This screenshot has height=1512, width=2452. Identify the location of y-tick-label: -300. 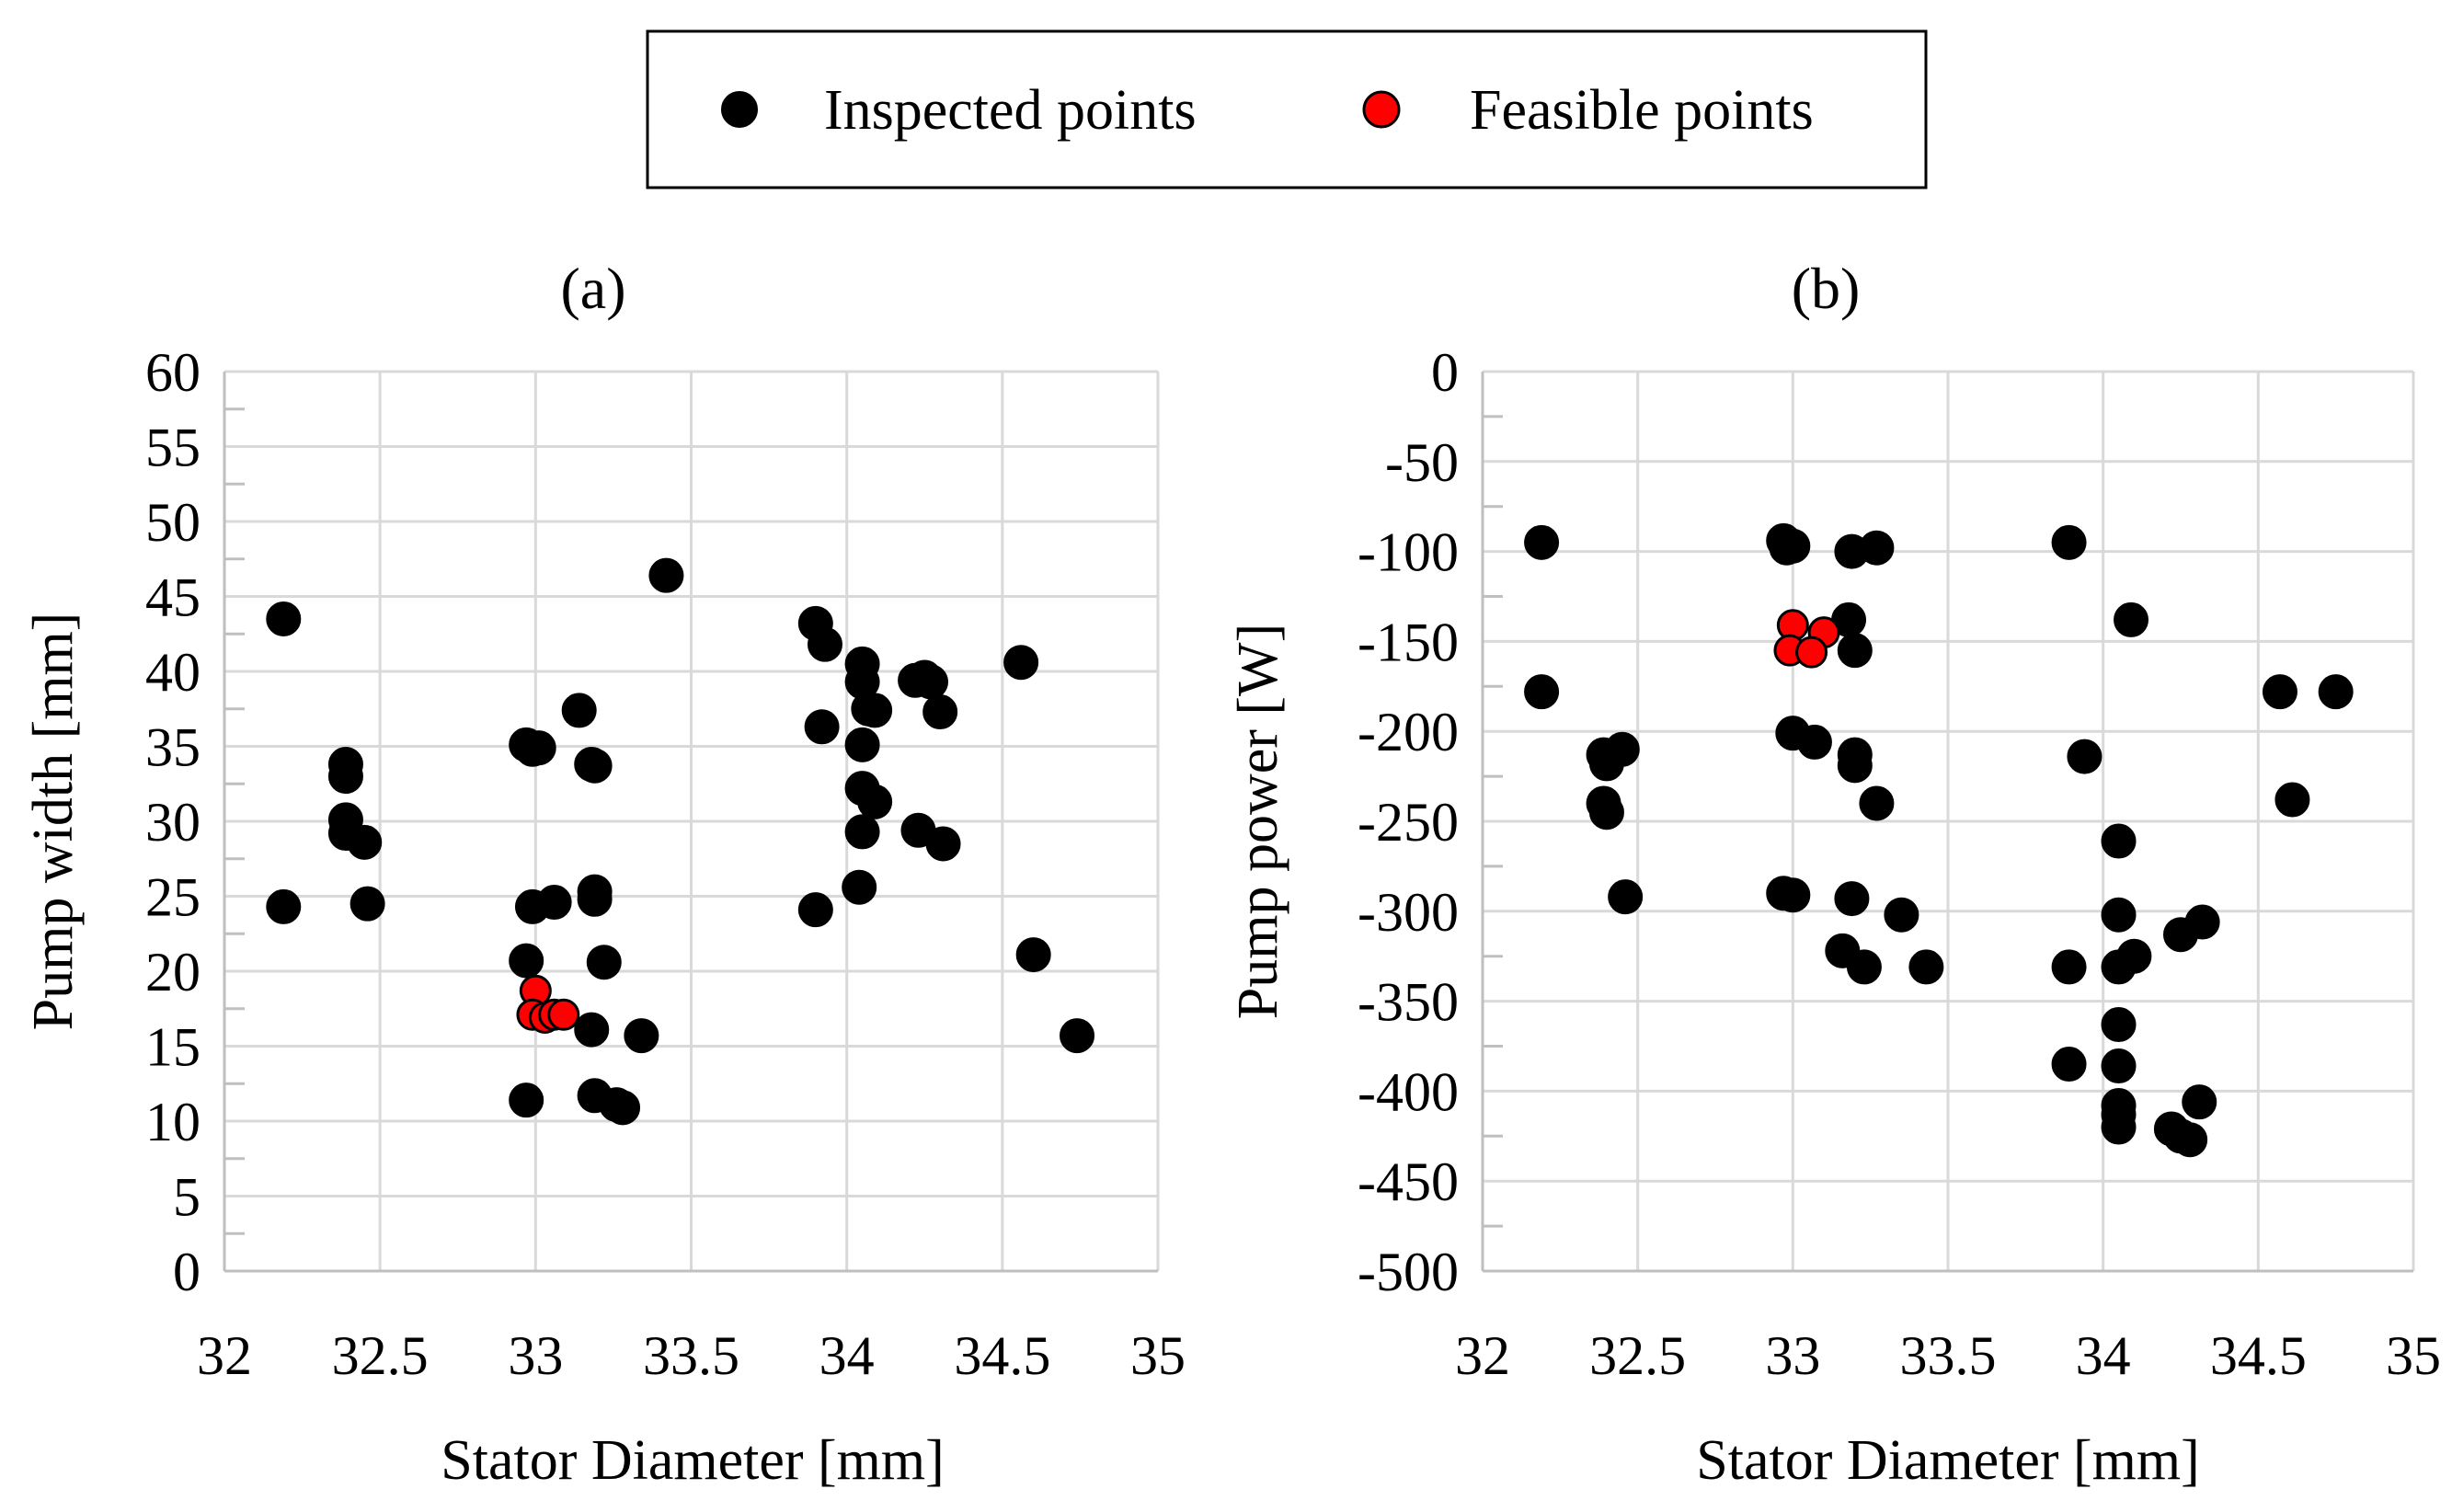
(1408, 912).